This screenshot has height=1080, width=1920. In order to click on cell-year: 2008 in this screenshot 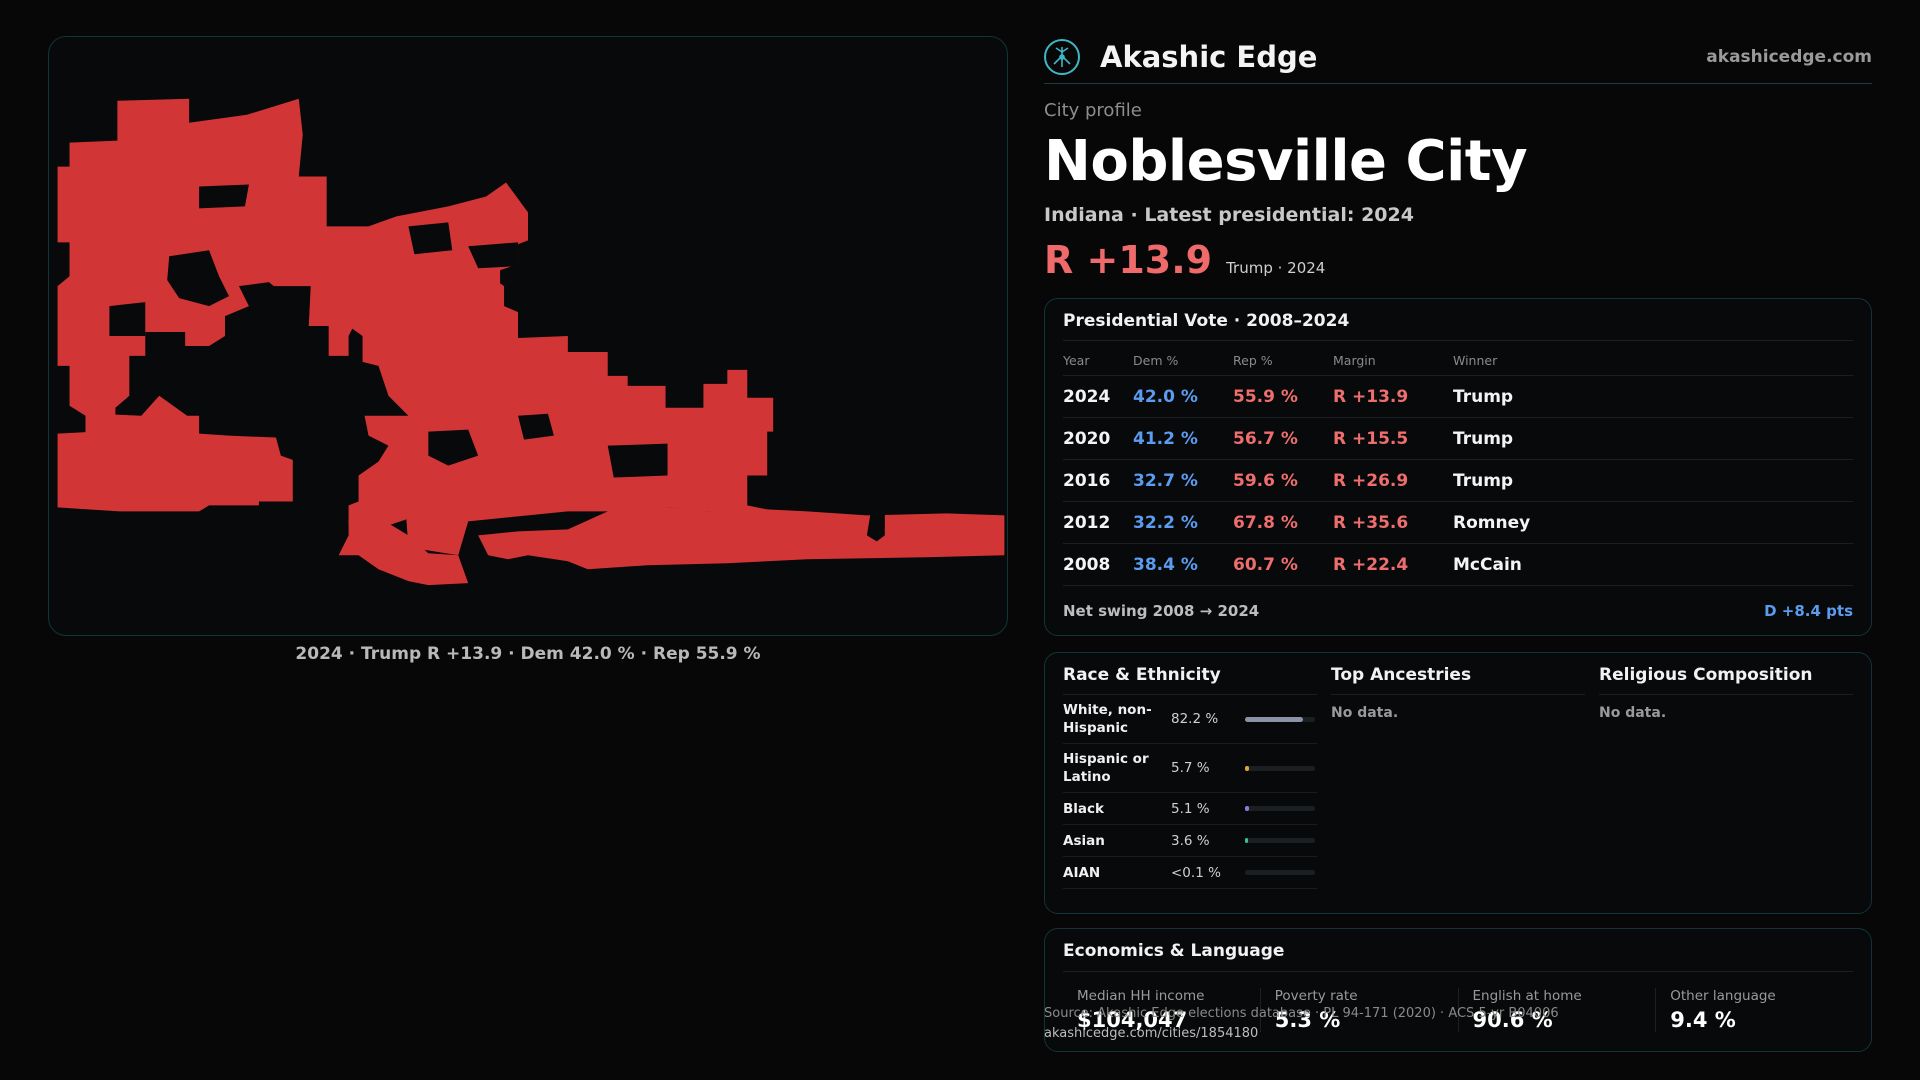, I will do `click(1098, 564)`.